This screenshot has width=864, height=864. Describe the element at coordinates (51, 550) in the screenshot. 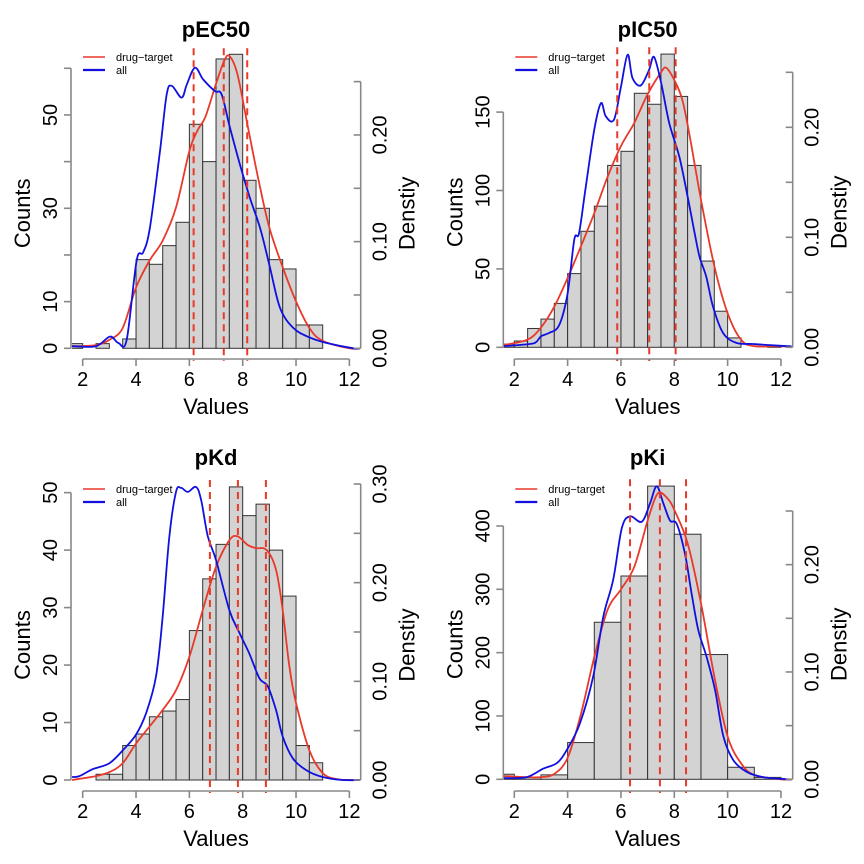

I see `left-axis-tick-label: 40` at that location.